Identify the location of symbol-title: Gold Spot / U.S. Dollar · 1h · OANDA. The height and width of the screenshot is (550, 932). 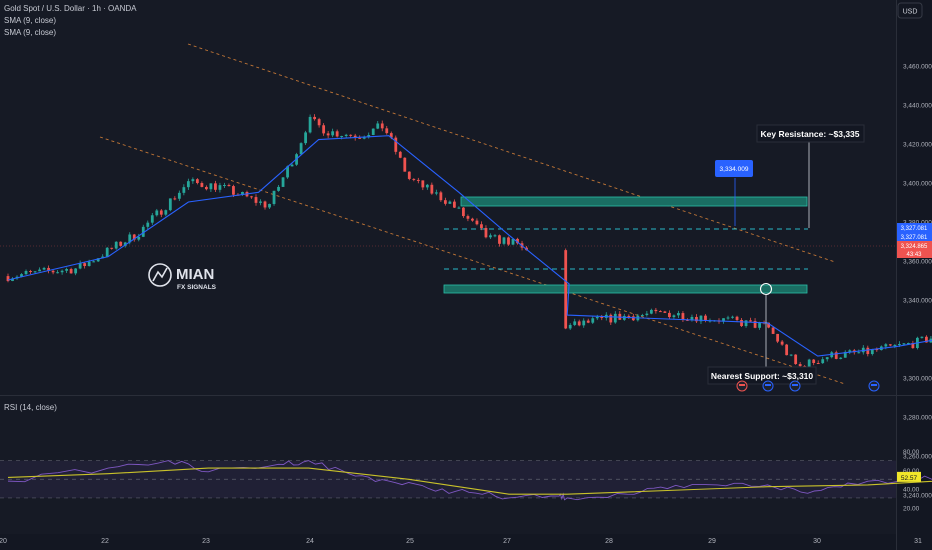
(70, 8).